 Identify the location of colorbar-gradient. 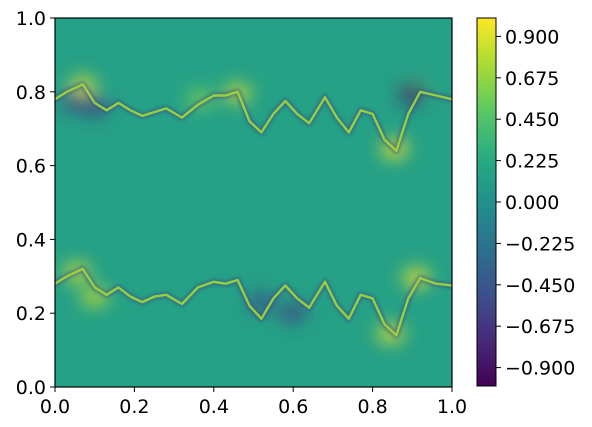
(486, 202).